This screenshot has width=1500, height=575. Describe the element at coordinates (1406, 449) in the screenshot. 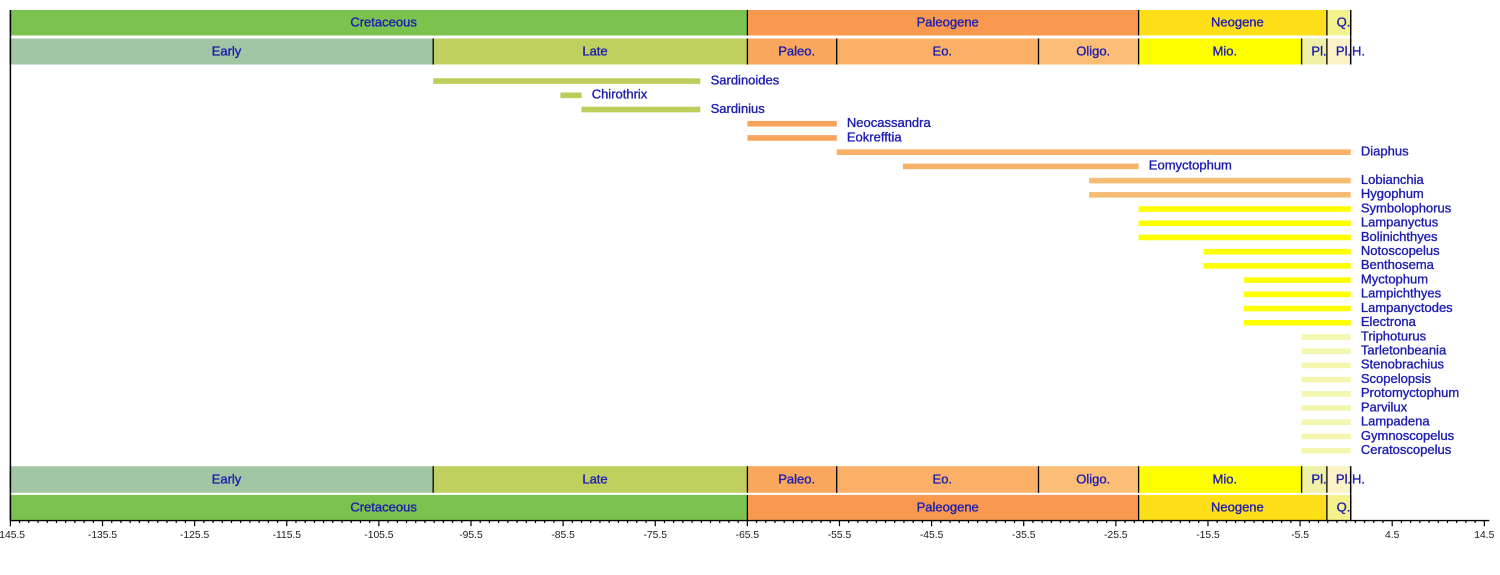

I see `svg-text: Ceratoscopelus` at that location.